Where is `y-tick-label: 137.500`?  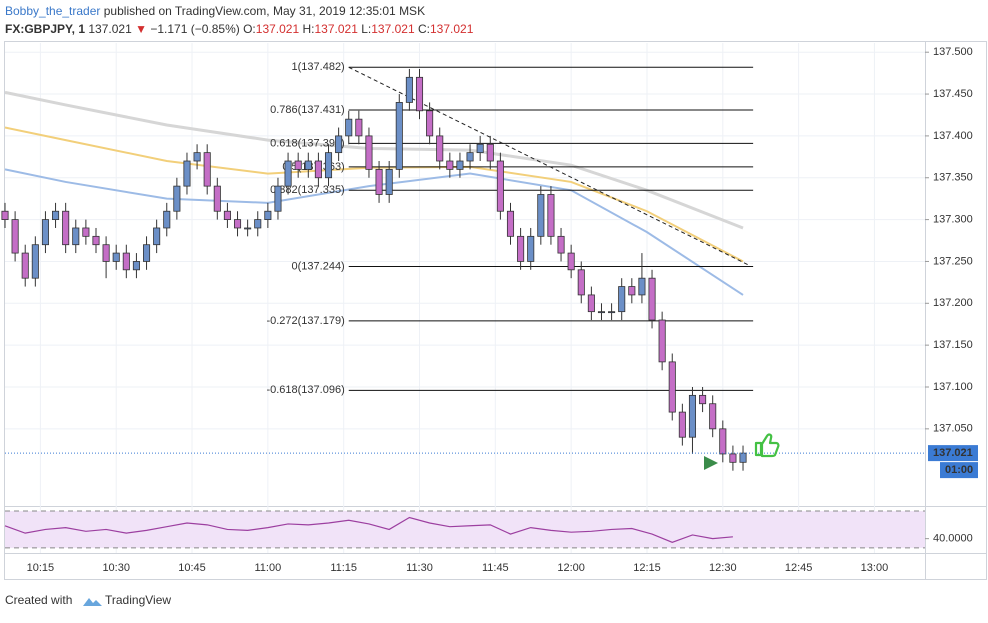
y-tick-label: 137.500 is located at coordinates (953, 52).